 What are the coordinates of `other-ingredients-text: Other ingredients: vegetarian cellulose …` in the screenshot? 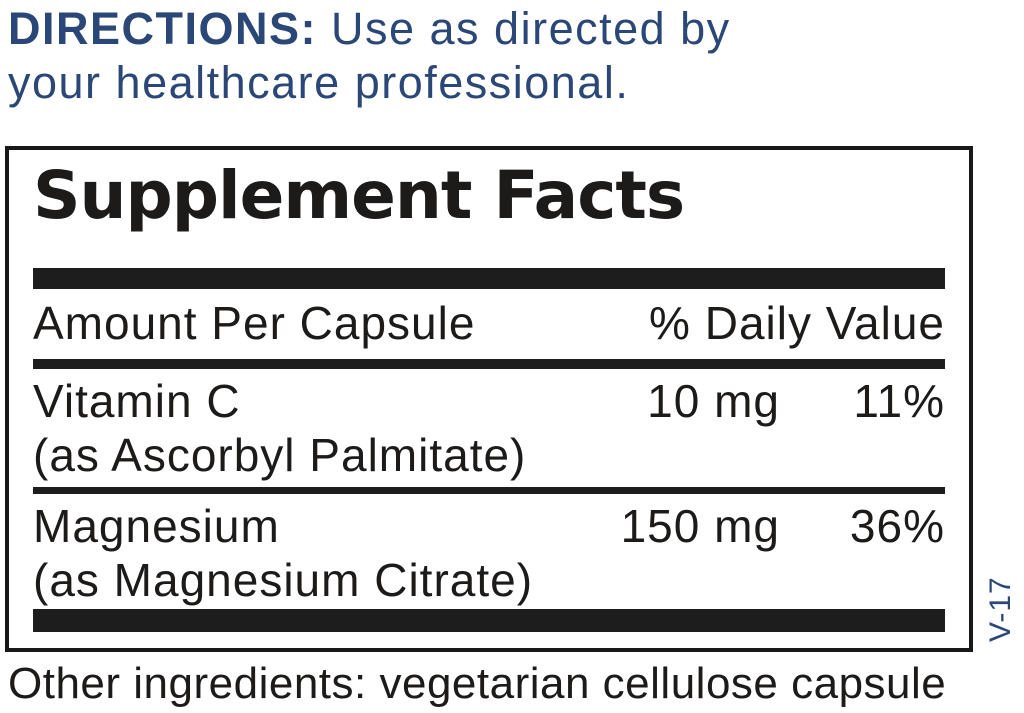 It's located at (477, 683).